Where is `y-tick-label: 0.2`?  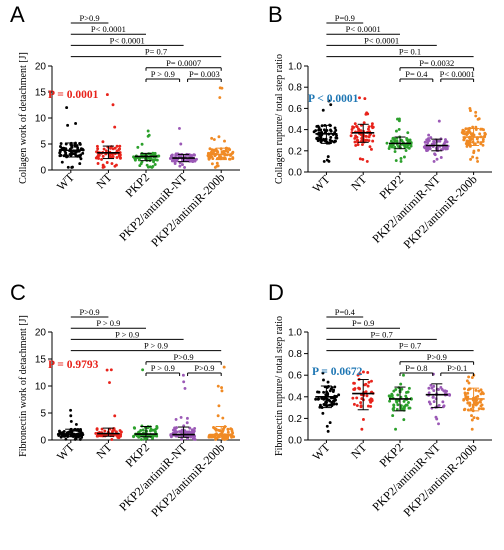
y-tick-label: 0.2 is located at coordinates (295, 151).